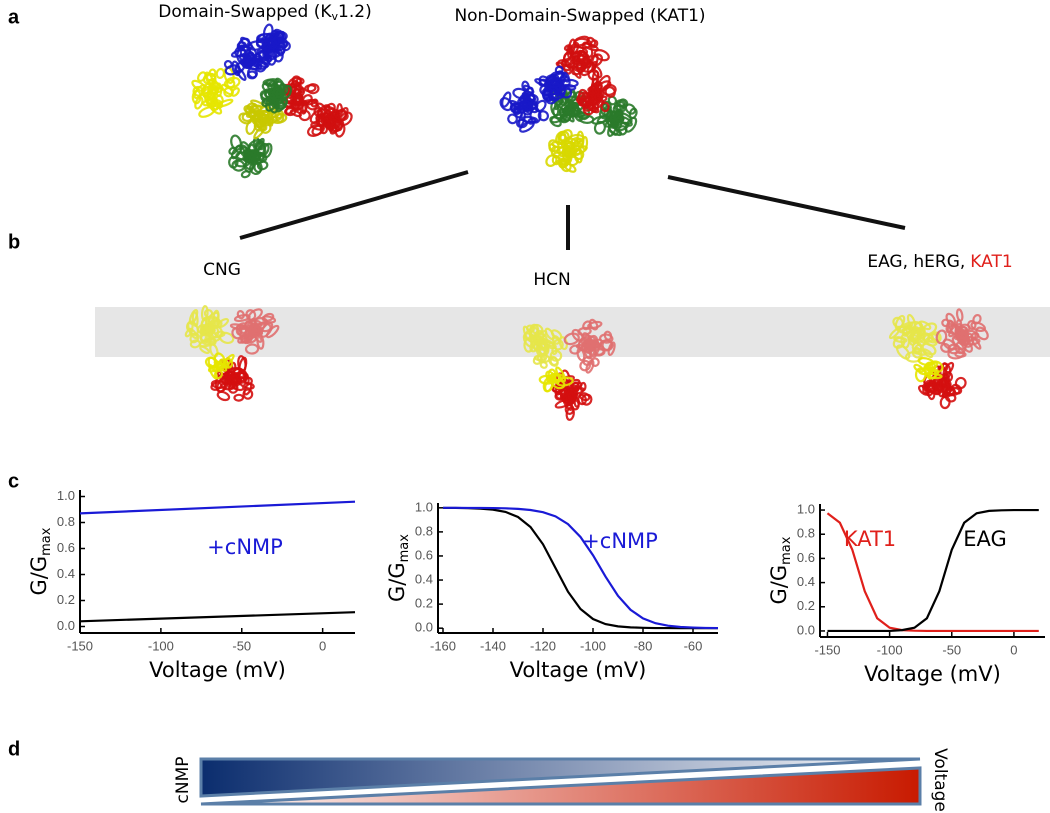  I want to click on voltage-gradient, so click(561, 786).